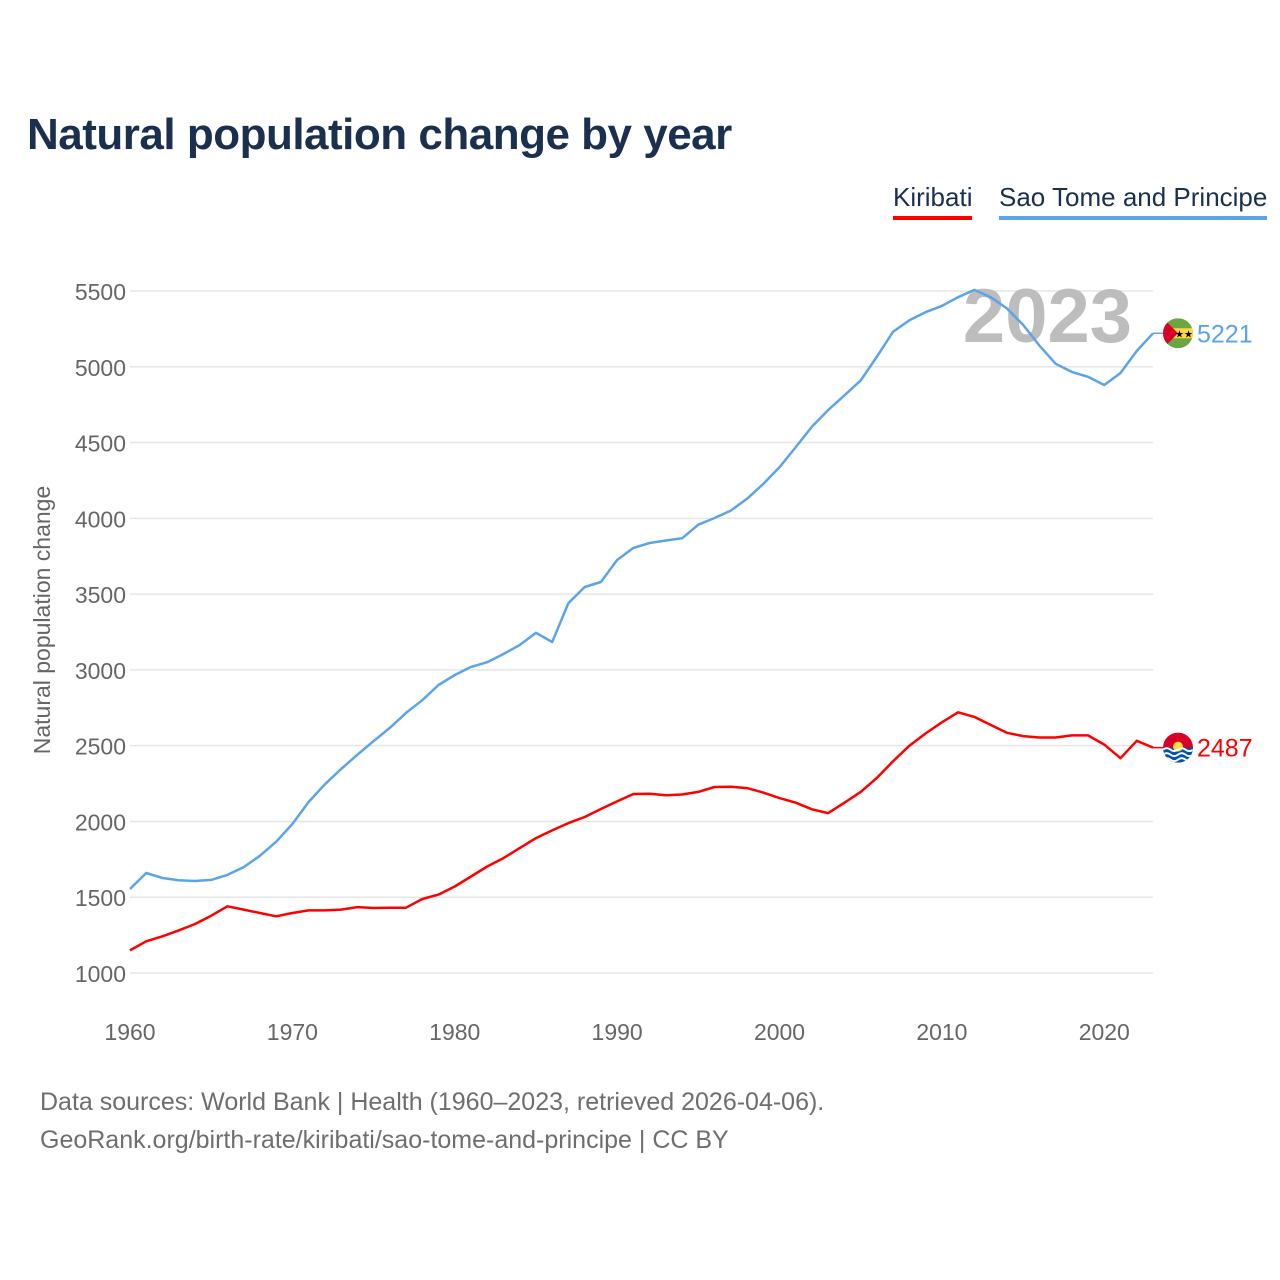  Describe the element at coordinates (129, 1032) in the screenshot. I see `x-tick-label: 1960` at that location.